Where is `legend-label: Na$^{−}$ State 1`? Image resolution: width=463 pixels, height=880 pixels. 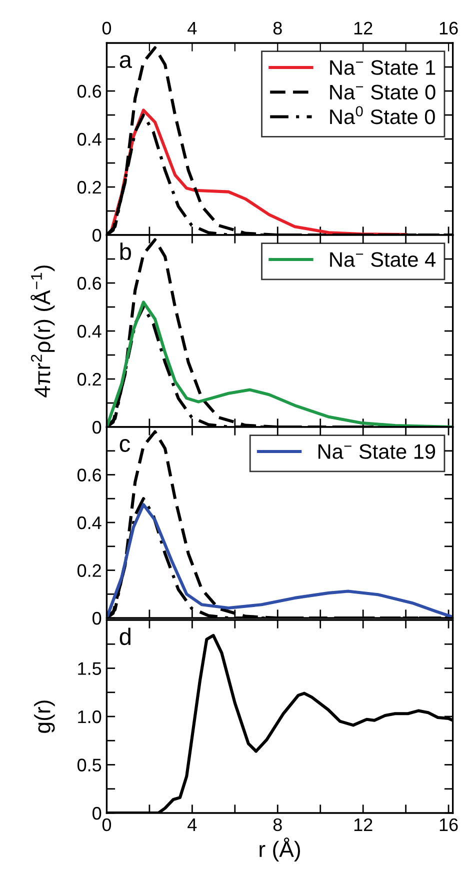
legend-label: Na$^{−}$ State 1 is located at coordinates (383, 67).